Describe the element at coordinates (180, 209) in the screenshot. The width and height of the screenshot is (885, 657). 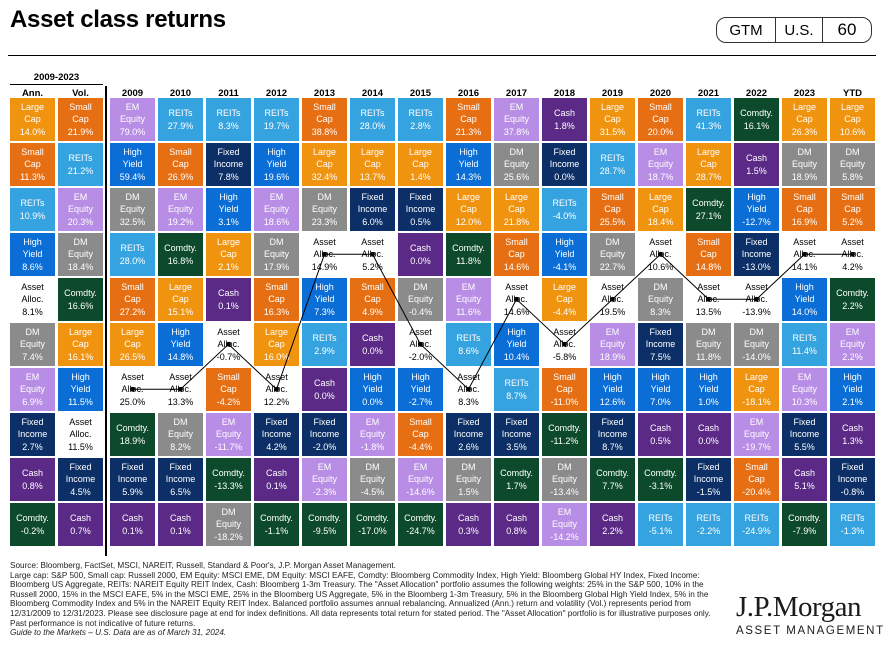
I see `quilt-cell: EM Equity 19.2%` at that location.